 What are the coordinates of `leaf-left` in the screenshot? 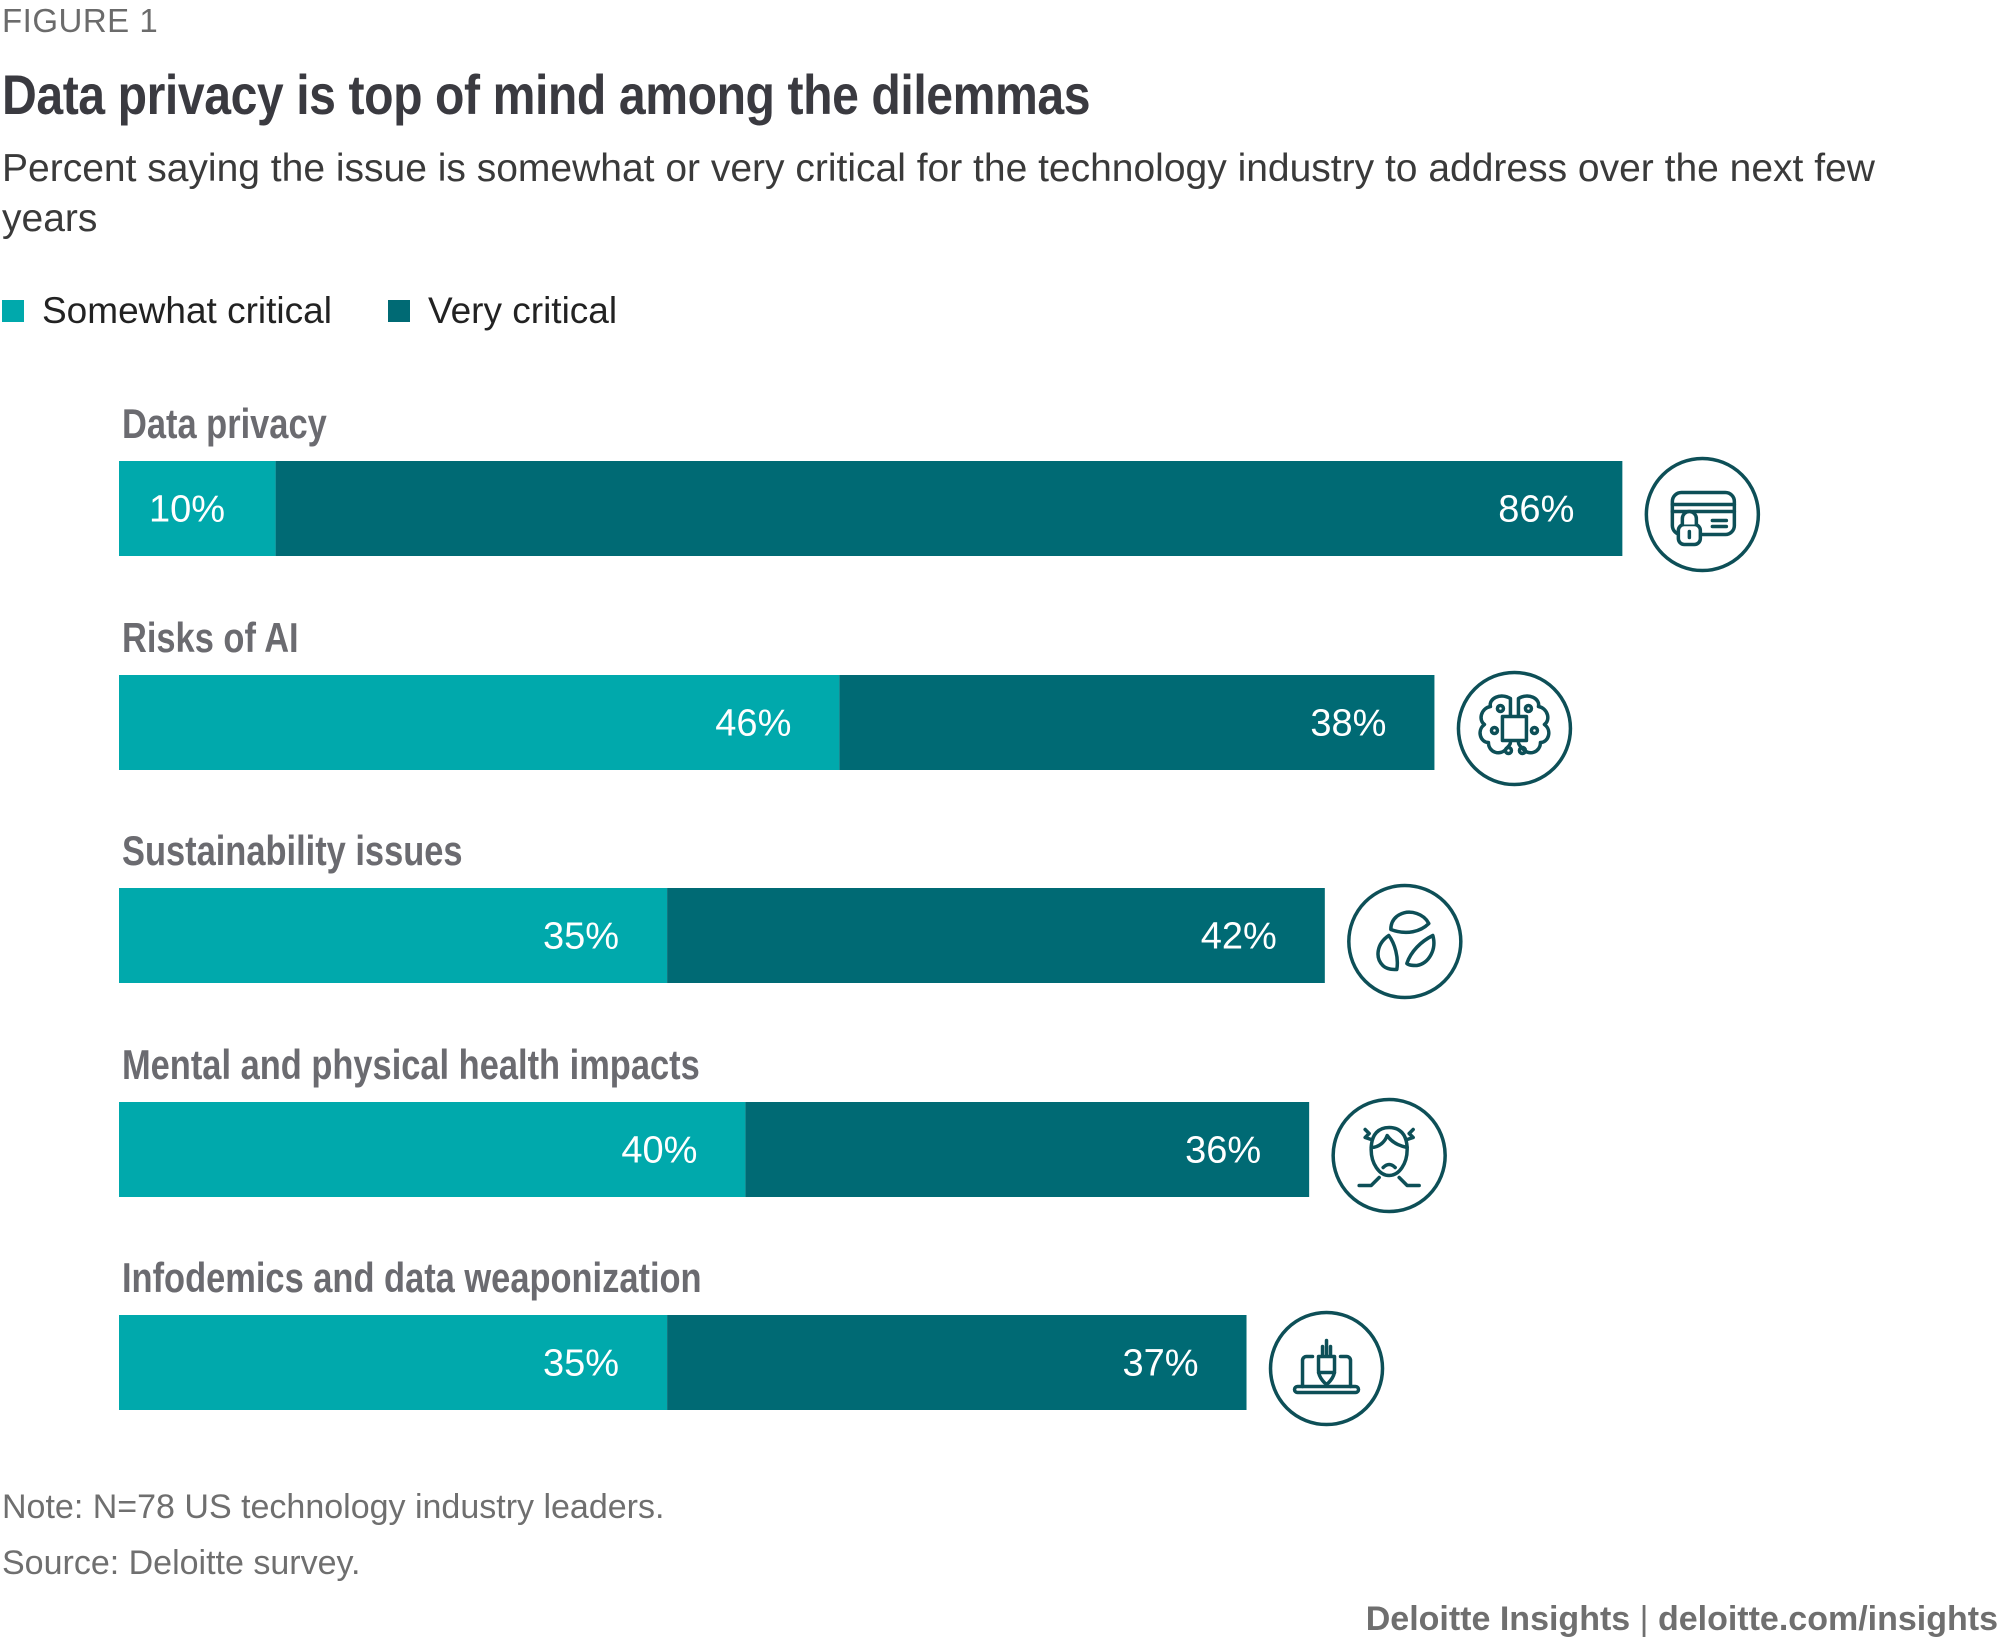 It's located at (1388, 952).